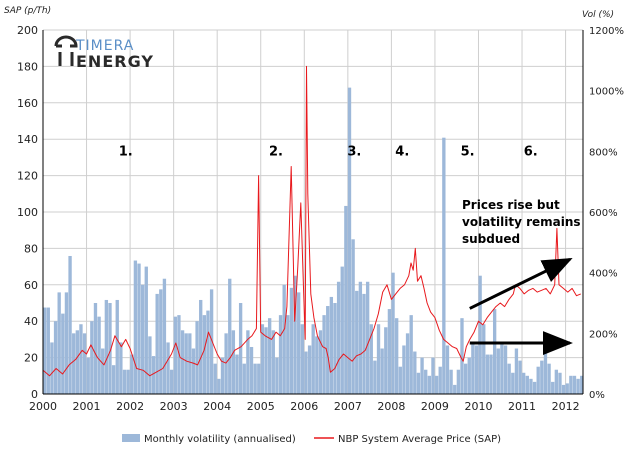 The height and width of the screenshot is (456, 640). I want to click on y-tick-label-right: 400%, so click(603, 274).